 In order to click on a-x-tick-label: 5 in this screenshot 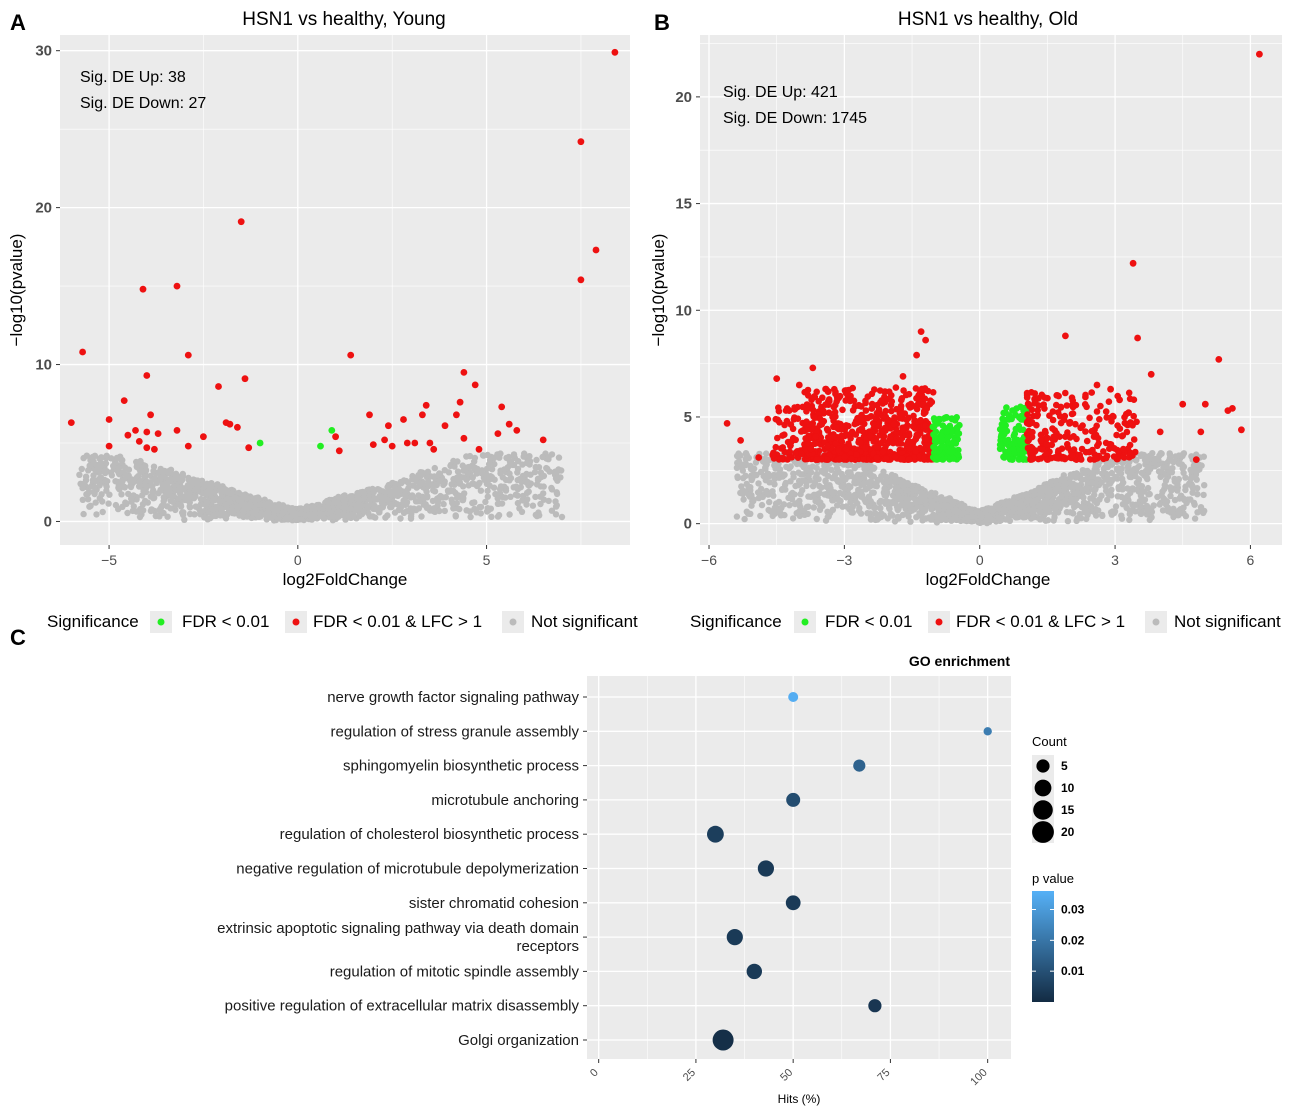, I will do `click(487, 560)`.